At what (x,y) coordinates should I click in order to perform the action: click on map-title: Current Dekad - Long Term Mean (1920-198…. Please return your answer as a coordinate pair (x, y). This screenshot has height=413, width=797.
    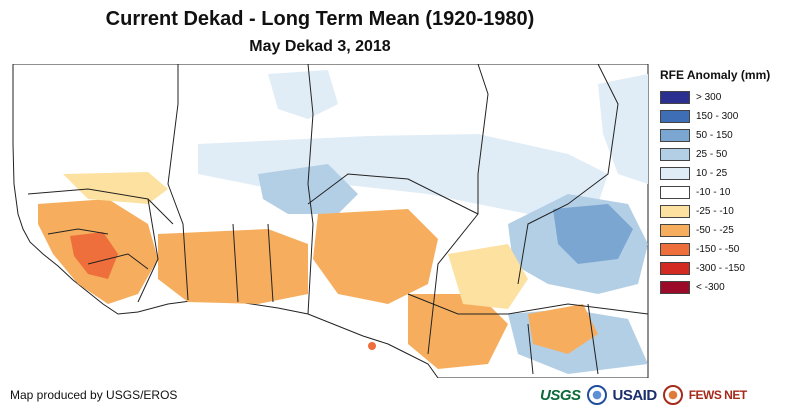
    Looking at the image, I should click on (320, 19).